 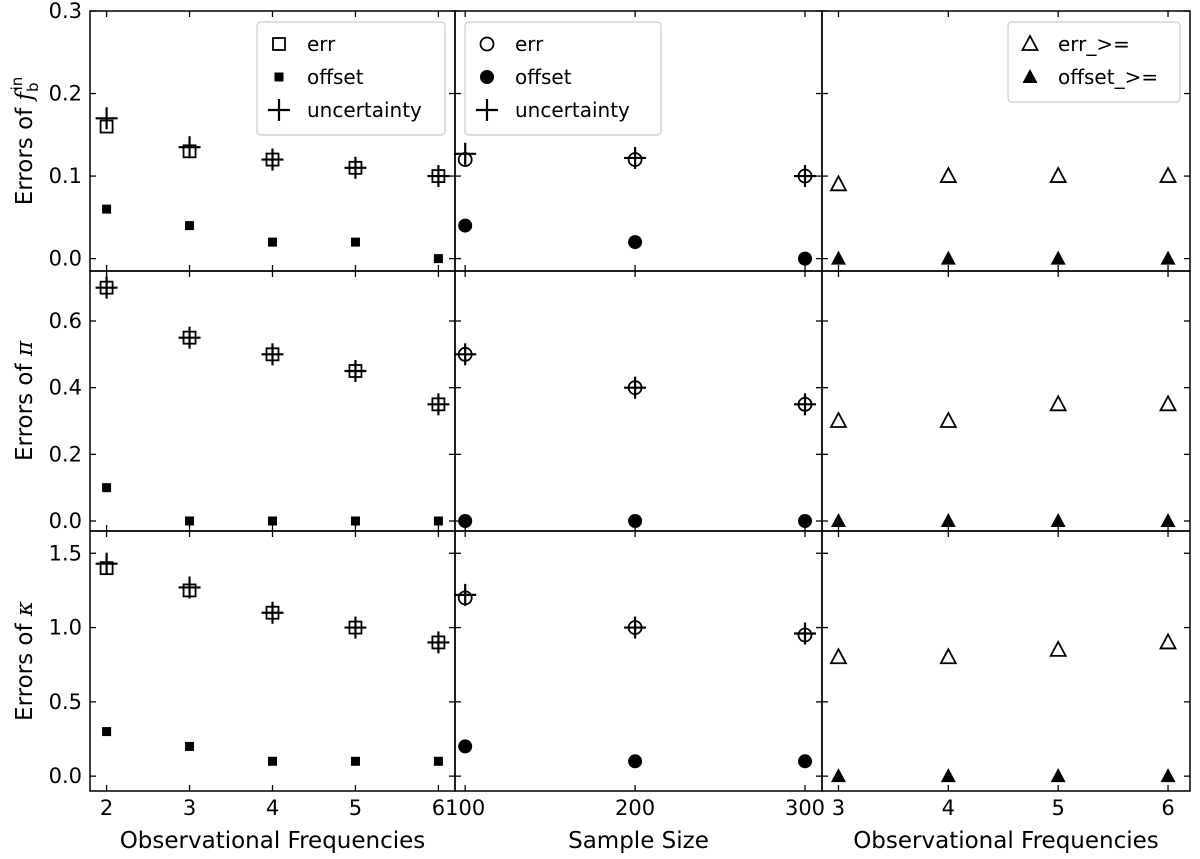 I want to click on panel-frame-r2-c0, so click(x=272, y=661).